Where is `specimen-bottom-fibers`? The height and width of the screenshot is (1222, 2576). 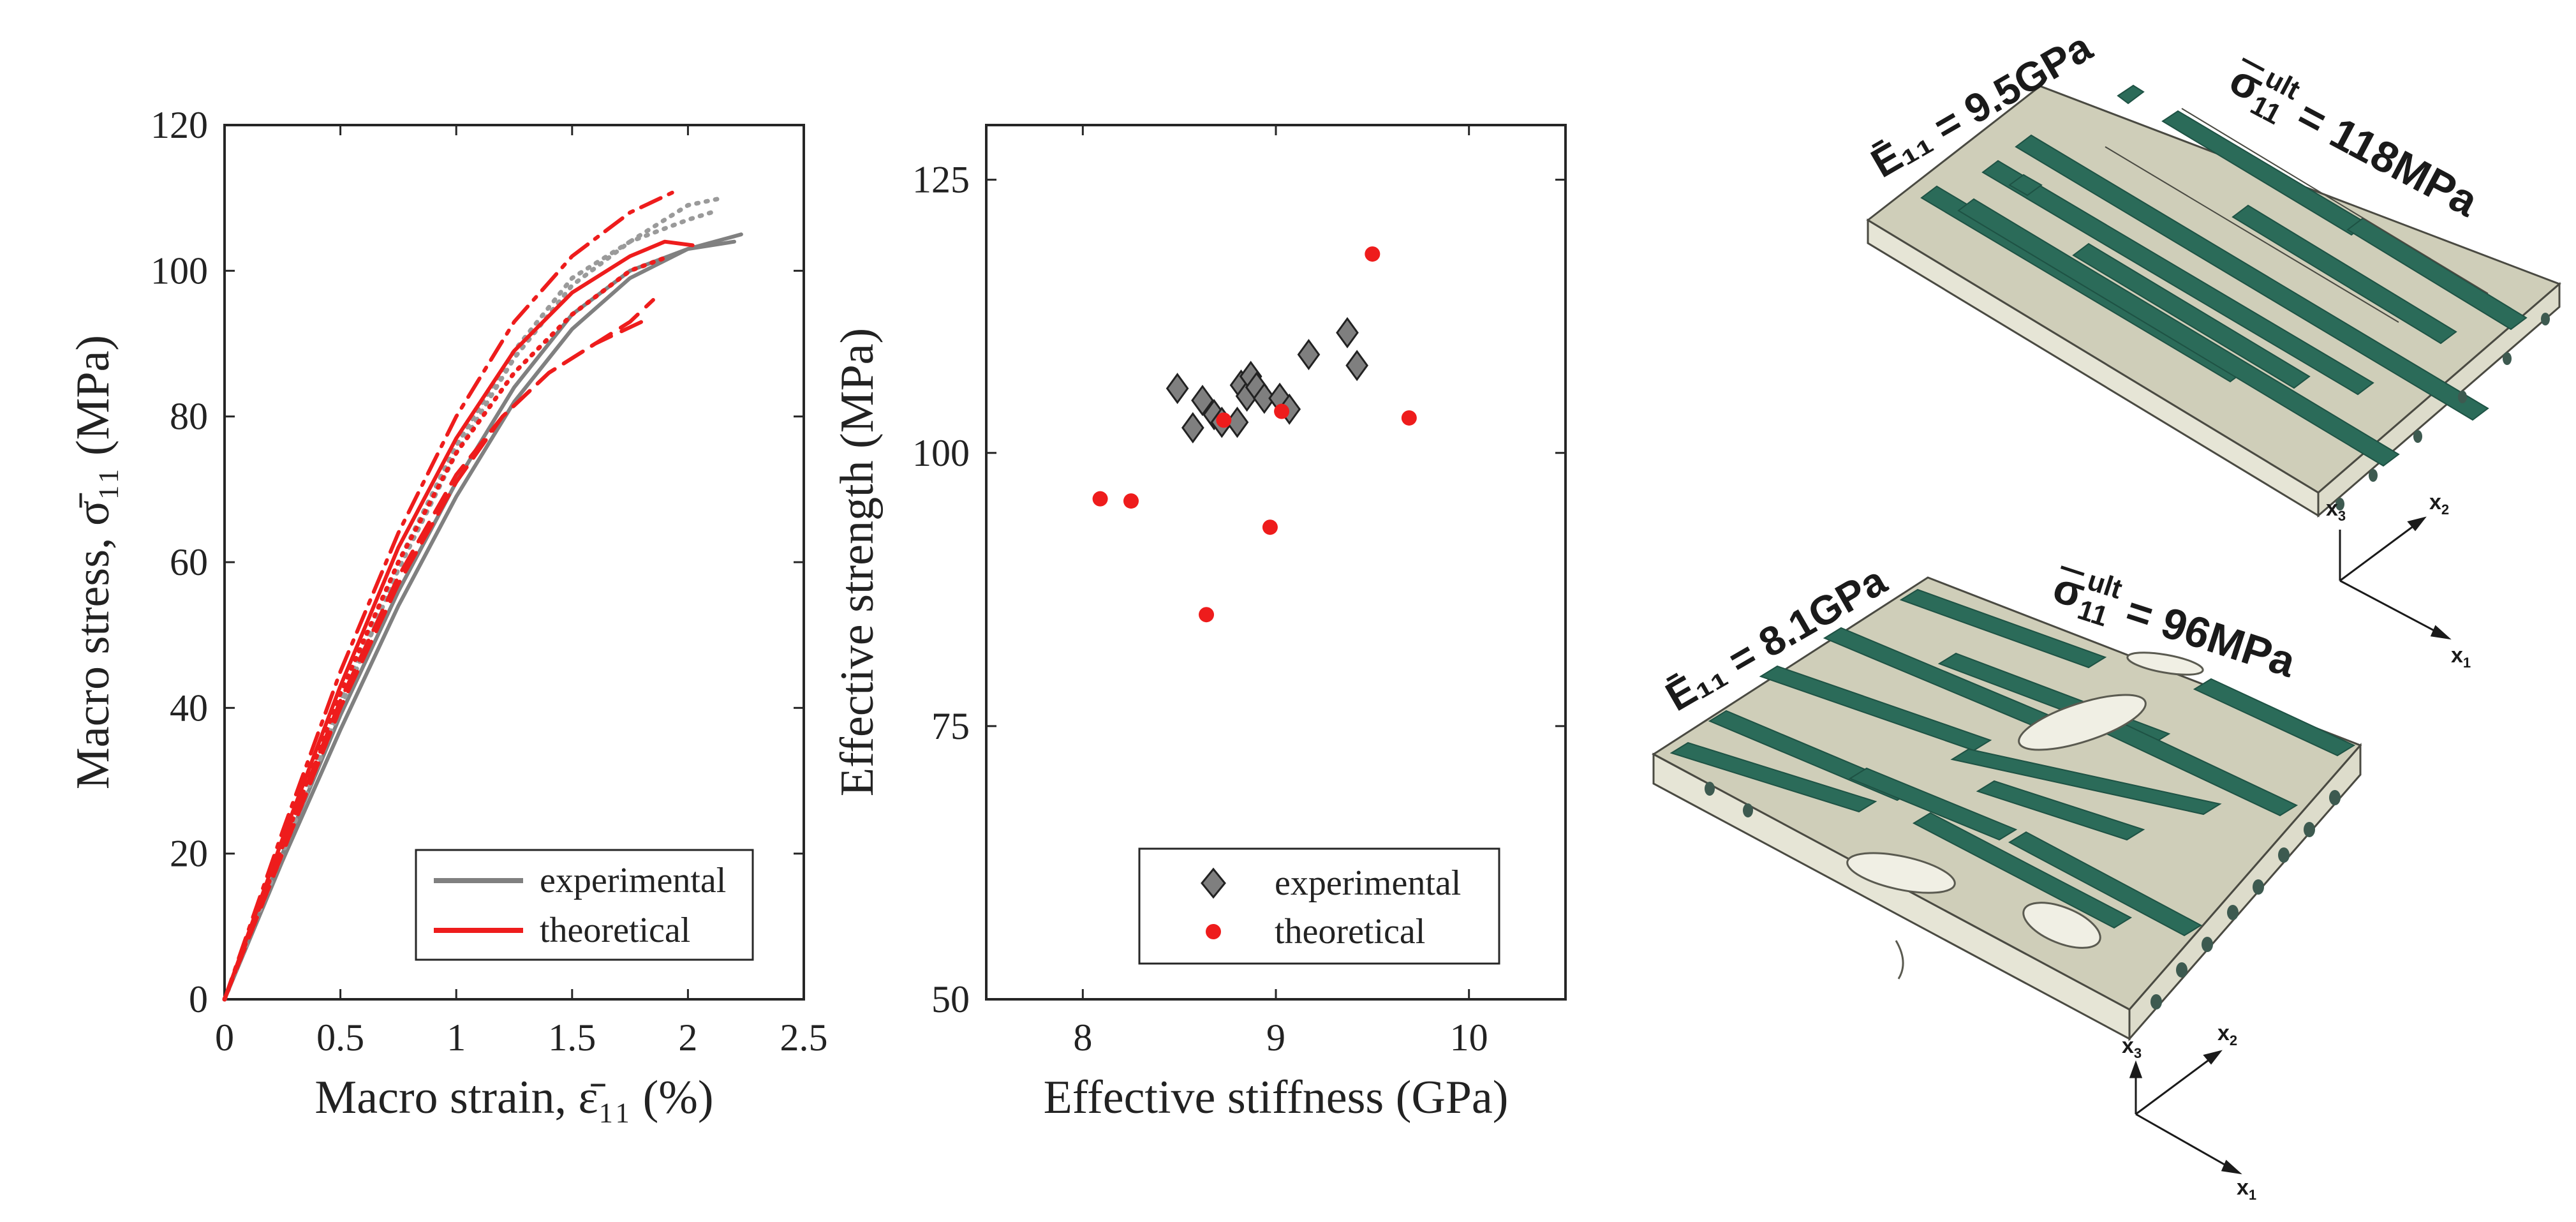 specimen-bottom-fibers is located at coordinates (2012, 762).